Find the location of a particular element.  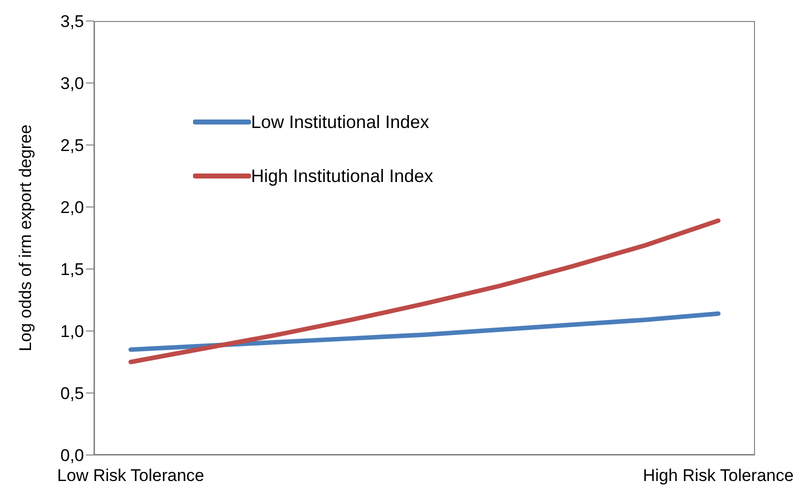

y-tick-label: 2,0 is located at coordinates (72, 208).